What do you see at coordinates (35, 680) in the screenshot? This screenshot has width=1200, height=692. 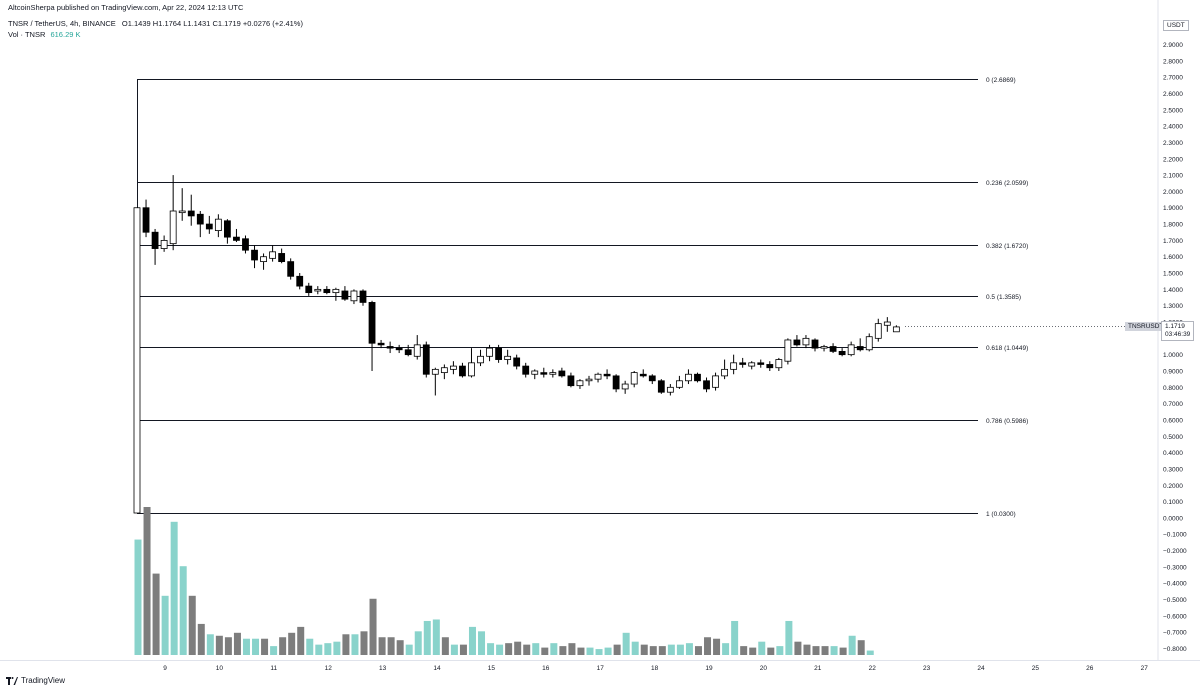 I see `tradingview-footer: TradingView` at bounding box center [35, 680].